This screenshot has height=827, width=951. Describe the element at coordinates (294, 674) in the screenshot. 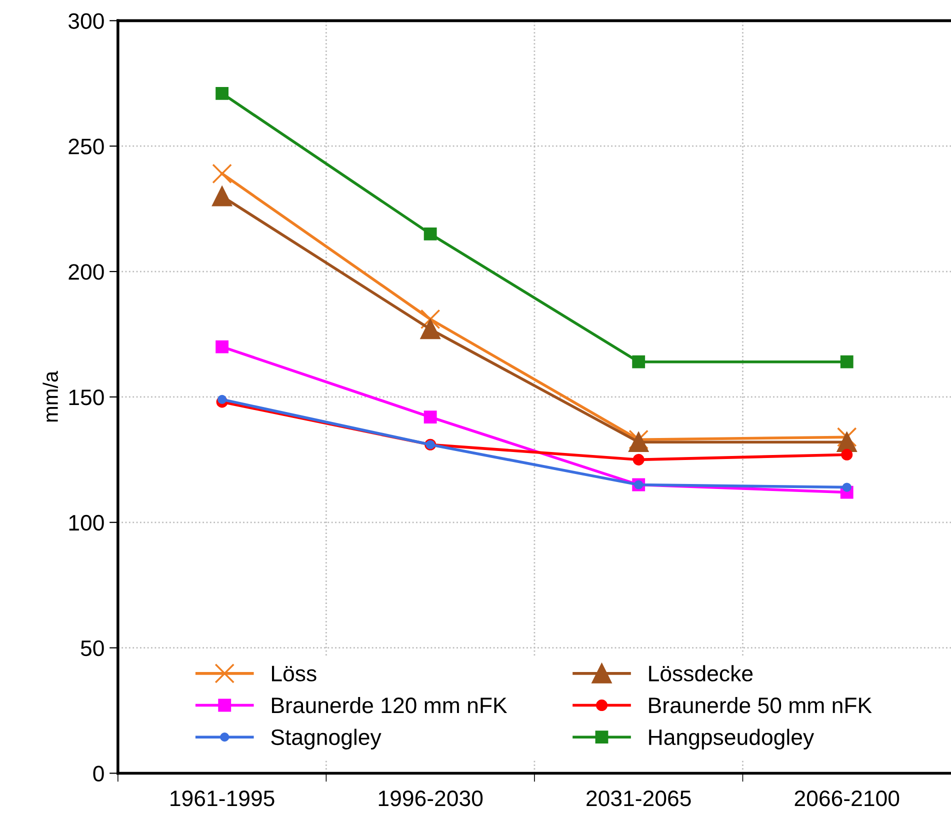

I see `legend-label: Löss` at that location.